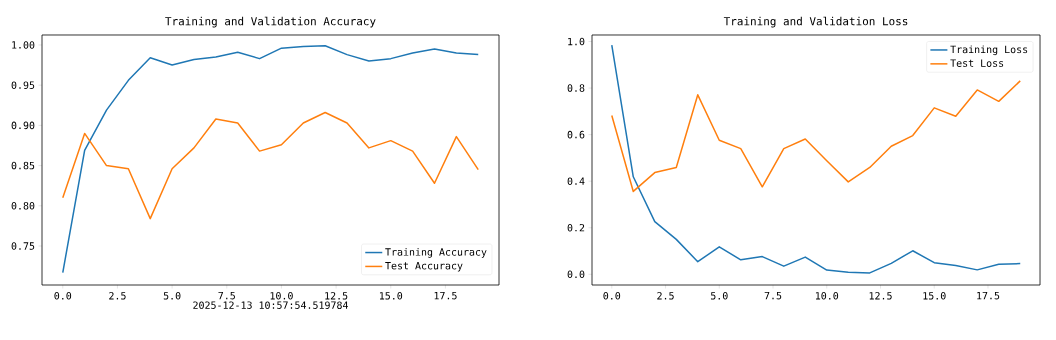 This screenshot has height=340, width=1056. I want to click on x-axis-title: 2025-12-13 10:57:54.519784, so click(270, 305).